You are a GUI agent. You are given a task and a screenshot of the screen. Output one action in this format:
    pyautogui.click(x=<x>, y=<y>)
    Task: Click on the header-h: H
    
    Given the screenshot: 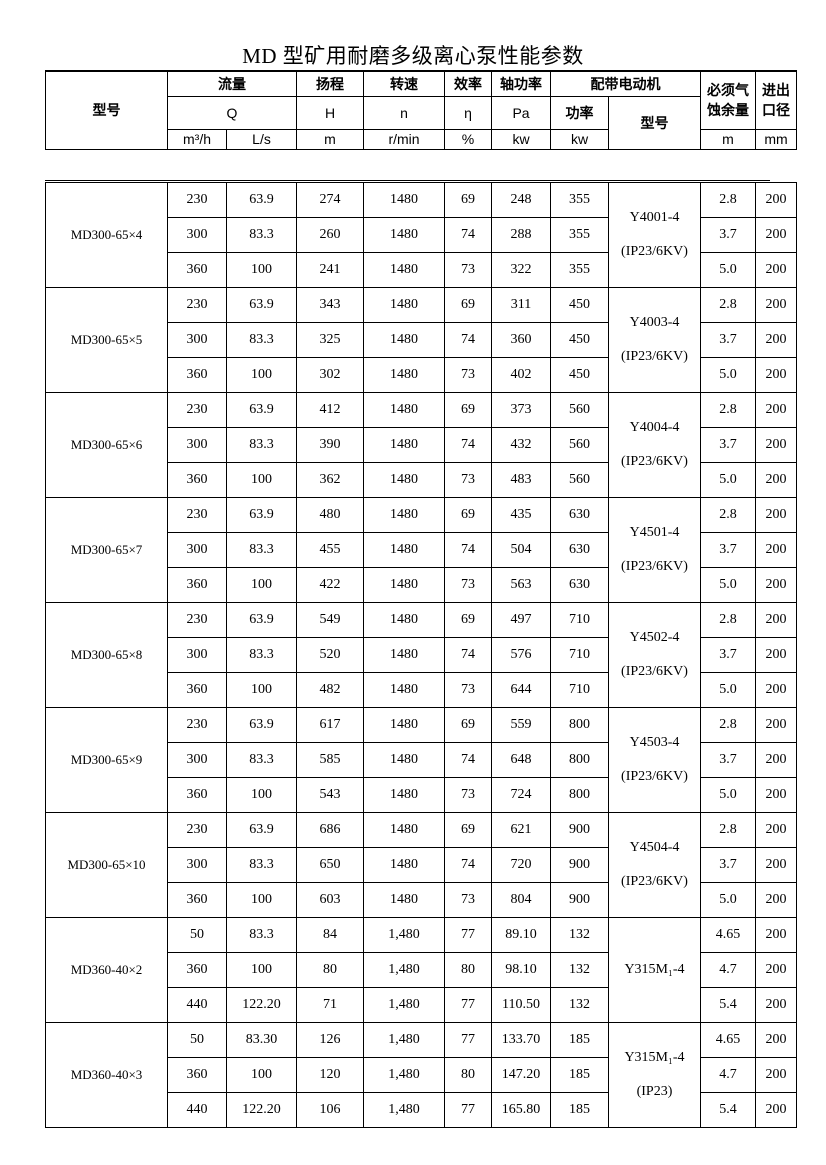 What is the action you would take?
    pyautogui.click(x=330, y=112)
    